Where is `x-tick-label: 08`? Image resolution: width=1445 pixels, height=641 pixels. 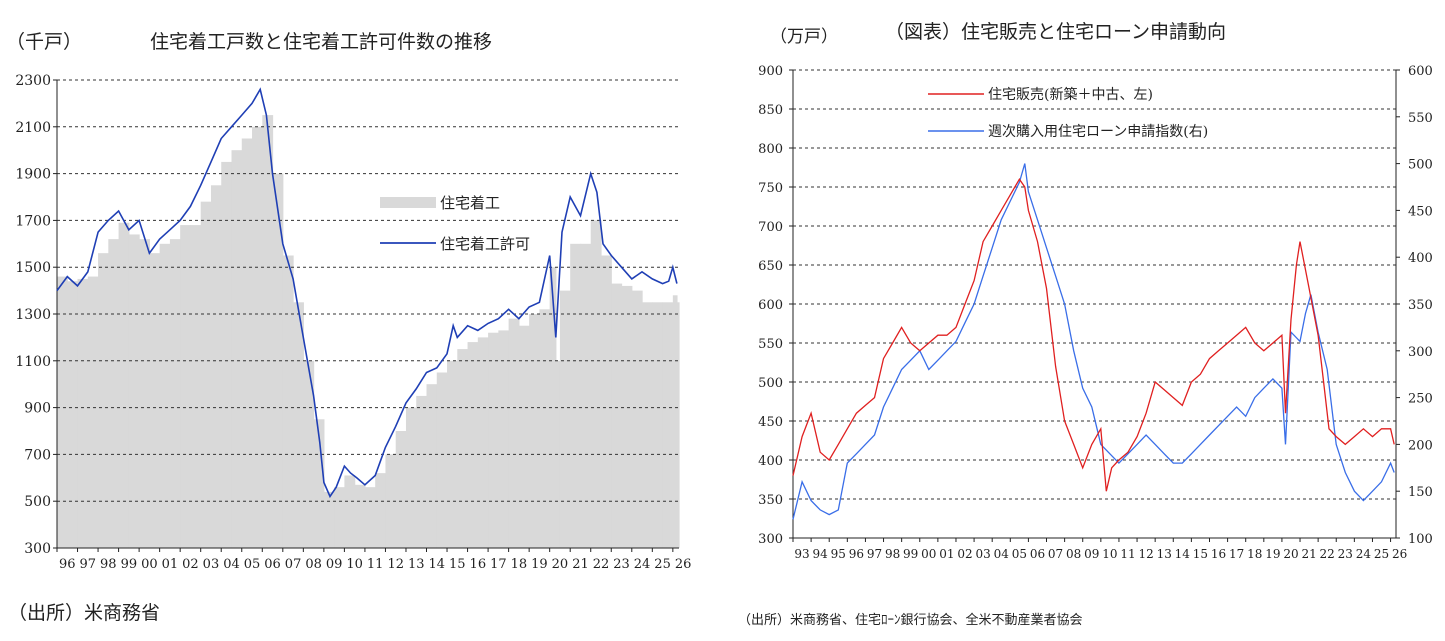
x-tick-label: 08 is located at coordinates (1073, 554).